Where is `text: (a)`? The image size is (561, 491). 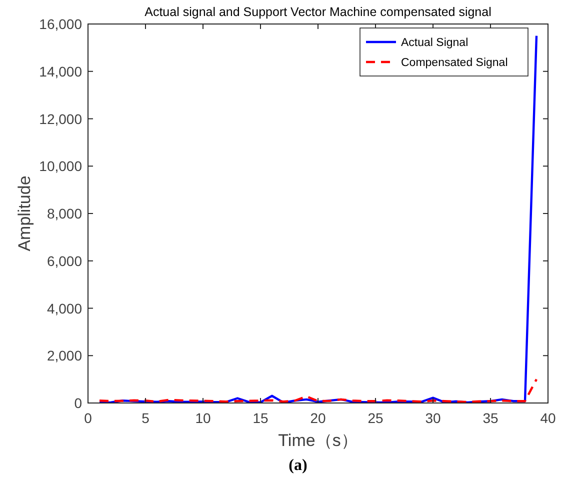 text: (a) is located at coordinates (298, 465).